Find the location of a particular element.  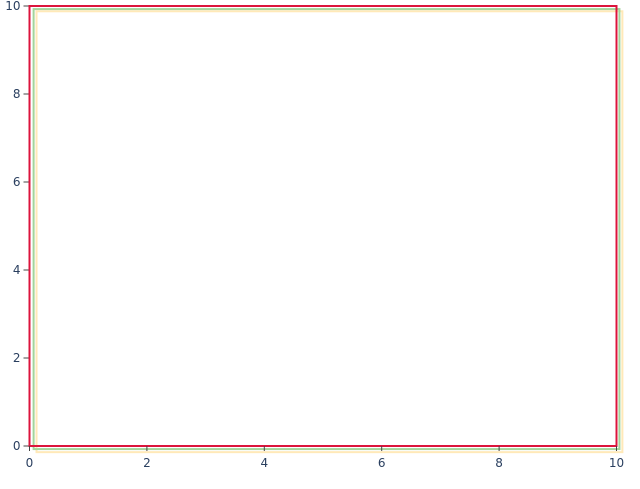

x-tick-label: 8 is located at coordinates (499, 463).